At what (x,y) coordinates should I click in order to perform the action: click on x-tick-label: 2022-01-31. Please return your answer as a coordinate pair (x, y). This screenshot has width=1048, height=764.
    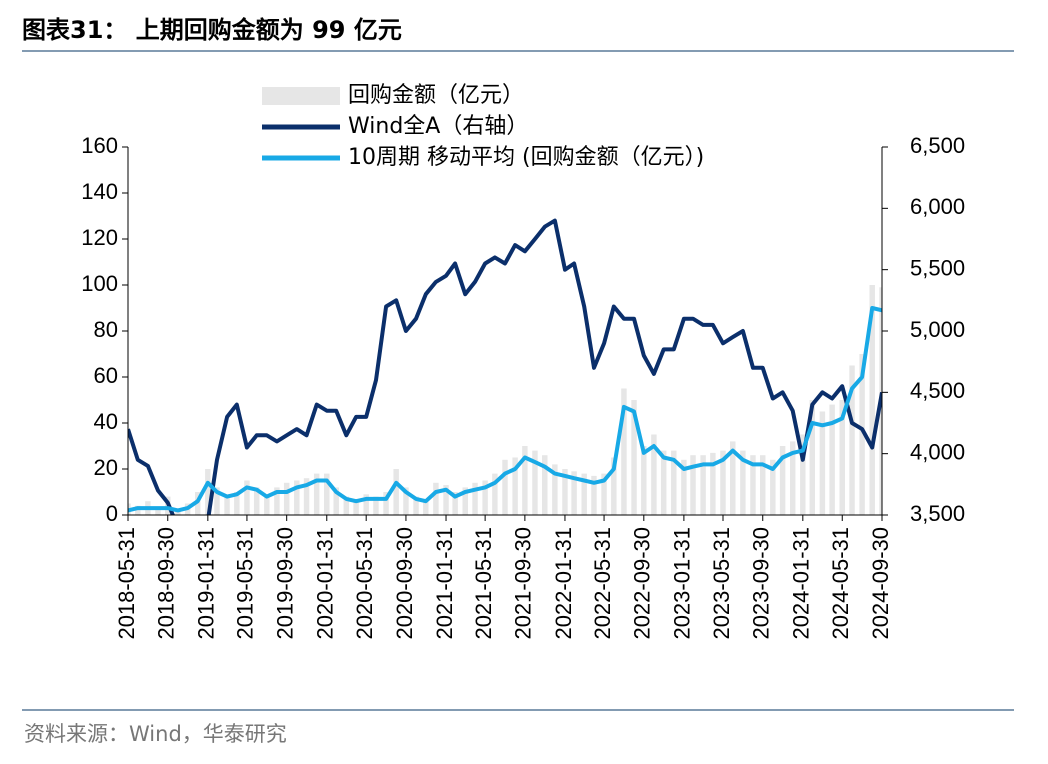
    Looking at the image, I should click on (563, 583).